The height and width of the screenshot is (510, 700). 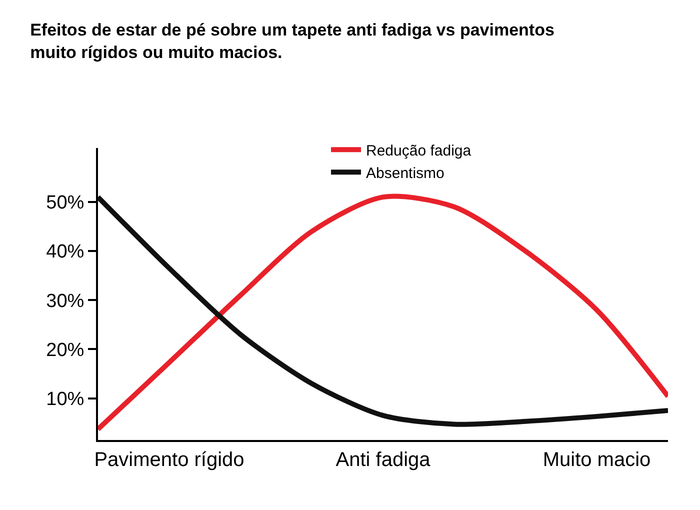 I want to click on y-tick-label: 50%, so click(x=65, y=203).